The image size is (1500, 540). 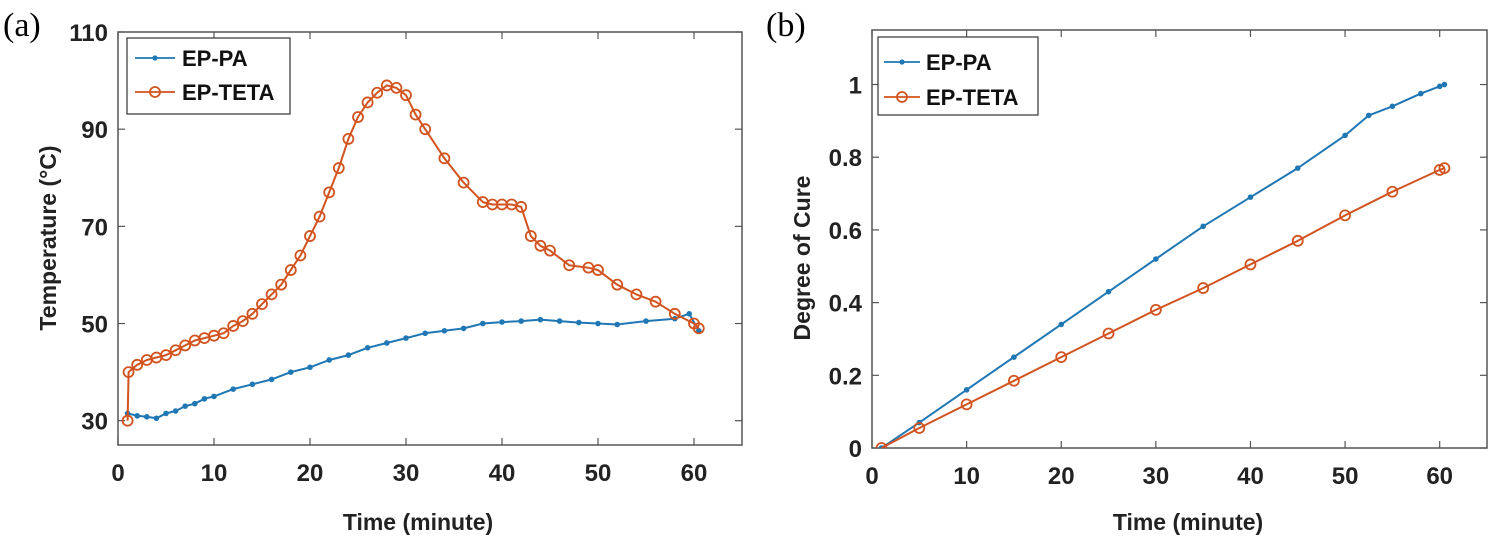 What do you see at coordinates (902, 62) in the screenshot?
I see `panel-b-legend-marker-ep-pa` at bounding box center [902, 62].